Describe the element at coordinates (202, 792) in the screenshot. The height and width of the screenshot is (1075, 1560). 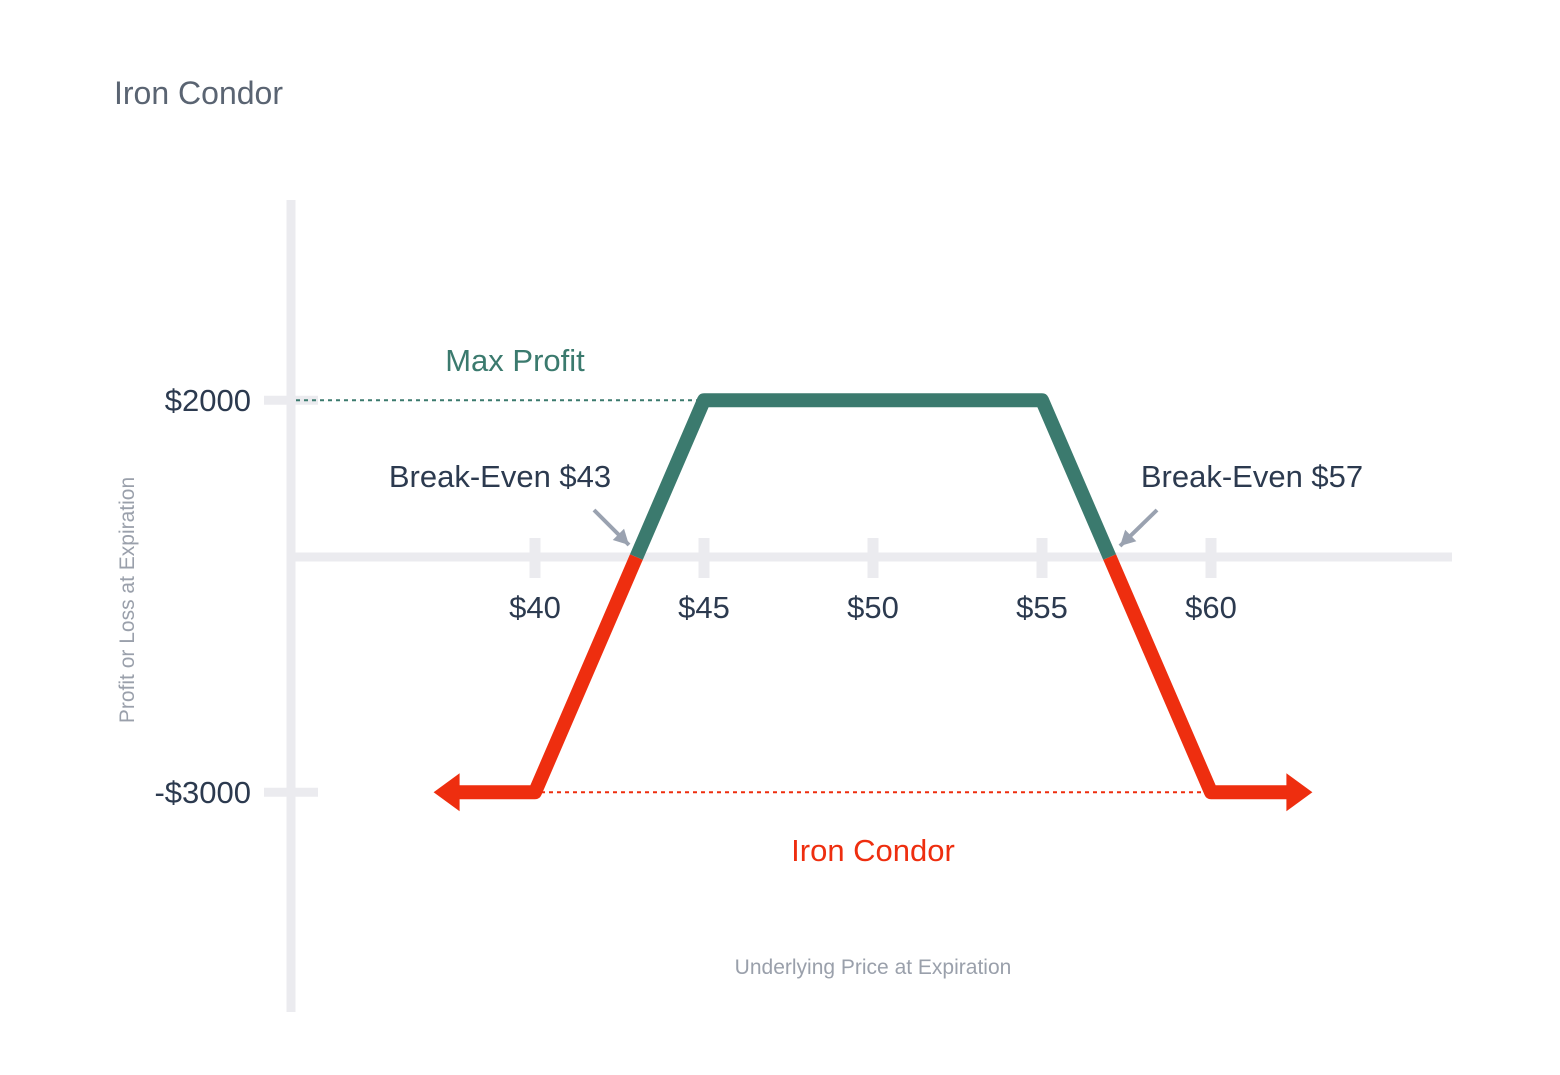
I see `y-tick-label-neg: -$3000` at that location.